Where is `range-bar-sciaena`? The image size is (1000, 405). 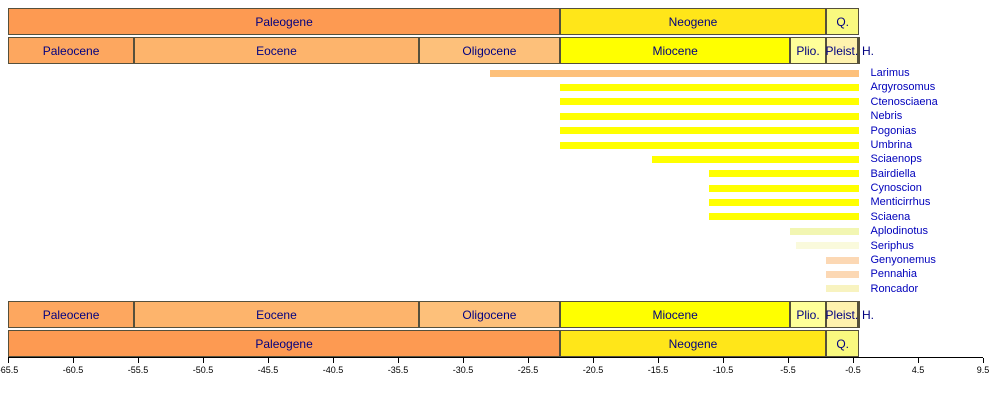 range-bar-sciaena is located at coordinates (784, 217).